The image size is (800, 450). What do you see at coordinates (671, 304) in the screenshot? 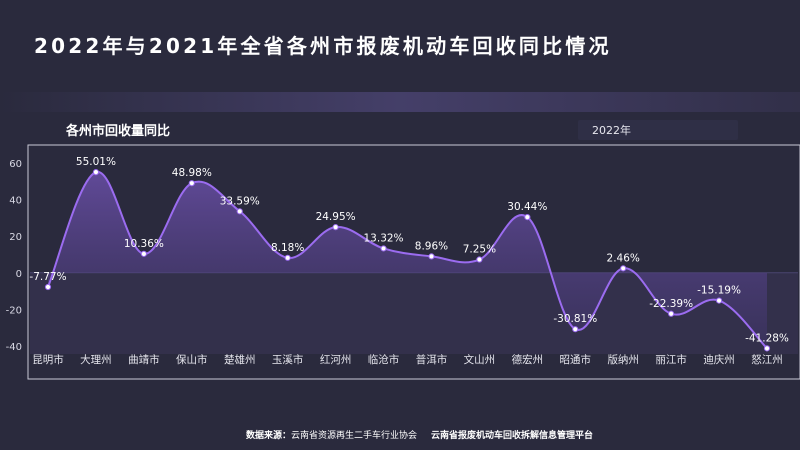
I see `data-label: -22.39%` at bounding box center [671, 304].